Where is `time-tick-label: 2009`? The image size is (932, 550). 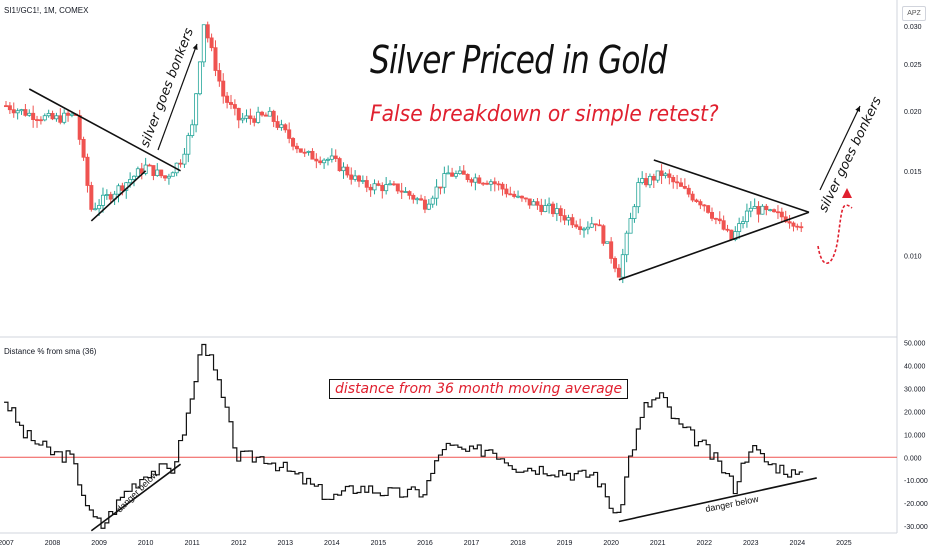 time-tick-label: 2009 is located at coordinates (99, 543).